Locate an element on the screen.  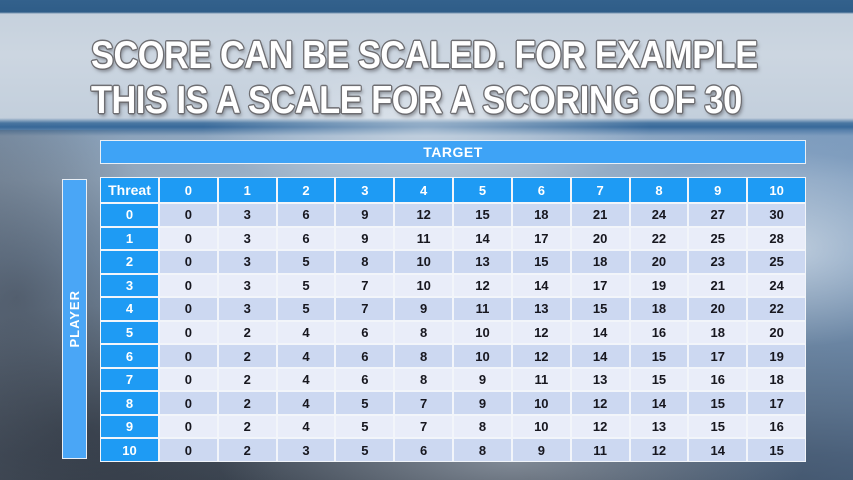
target-group-header: TARGET is located at coordinates (453, 152).